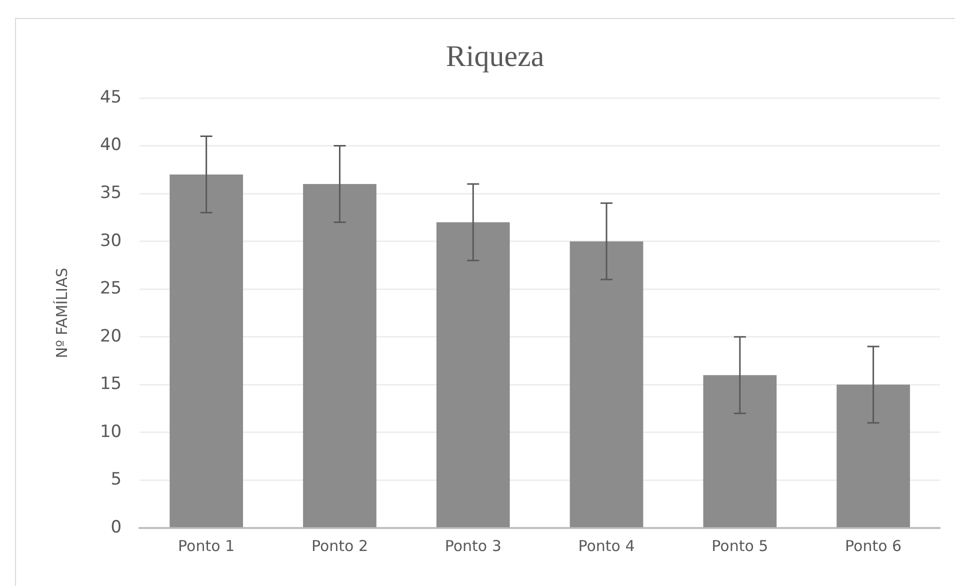 The image size is (955, 586). I want to click on y-tick-label: 10, so click(111, 432).